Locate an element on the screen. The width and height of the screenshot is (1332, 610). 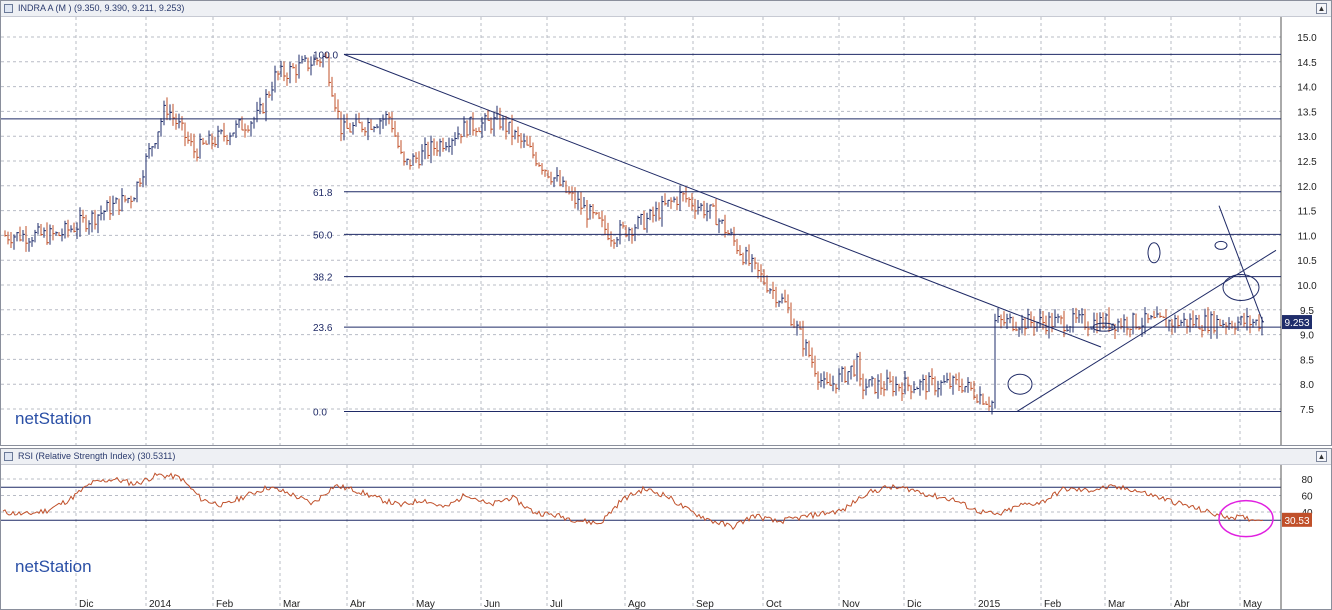
chart-window-icon is located at coordinates (8, 8).